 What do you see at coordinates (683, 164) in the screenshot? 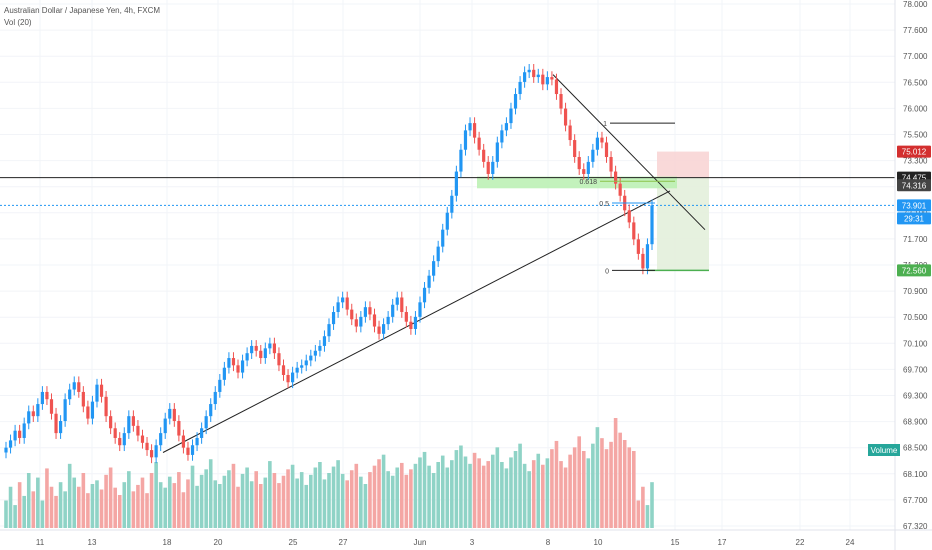
I see `stop-loss-zone` at bounding box center [683, 164].